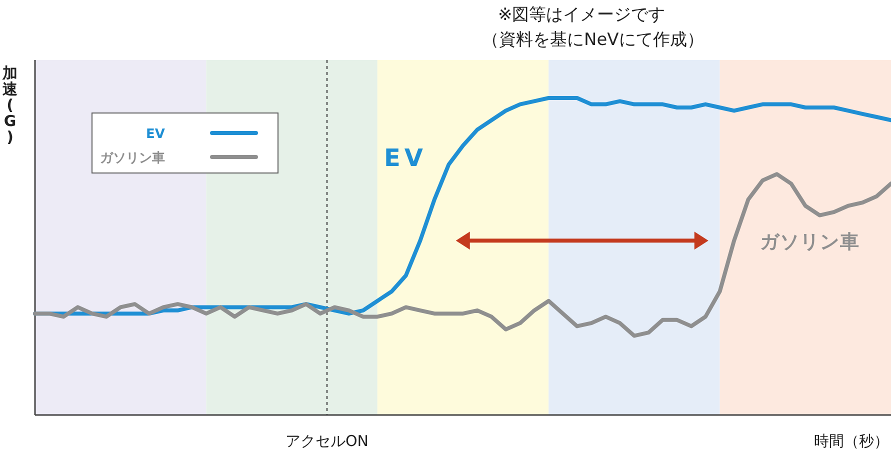 The image size is (891, 454). Describe the element at coordinates (593, 40) in the screenshot. I see `text: （資料を基にNeVにて作成）` at that location.